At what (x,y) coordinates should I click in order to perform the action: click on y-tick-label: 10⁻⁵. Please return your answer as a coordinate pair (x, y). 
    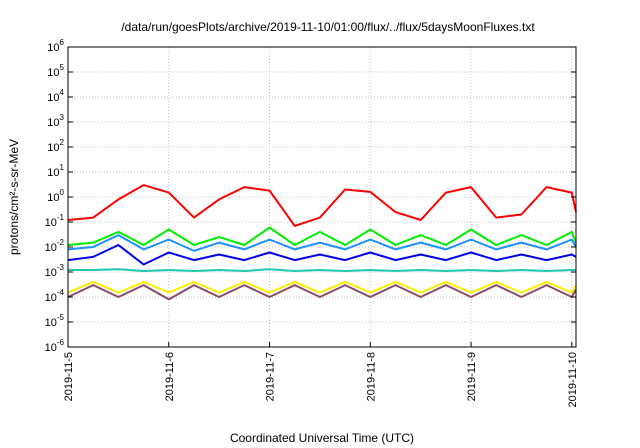
    Looking at the image, I should click on (55, 321).